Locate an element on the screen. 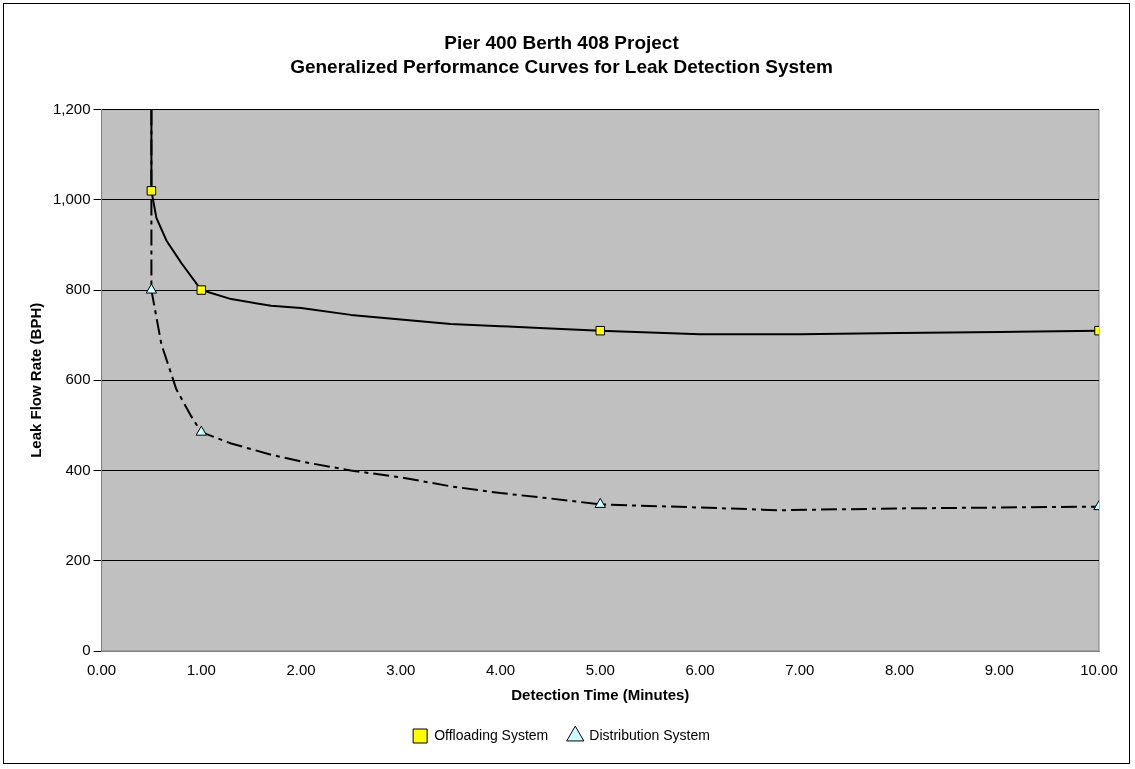  y-tick-label: 200 is located at coordinates (78, 559).